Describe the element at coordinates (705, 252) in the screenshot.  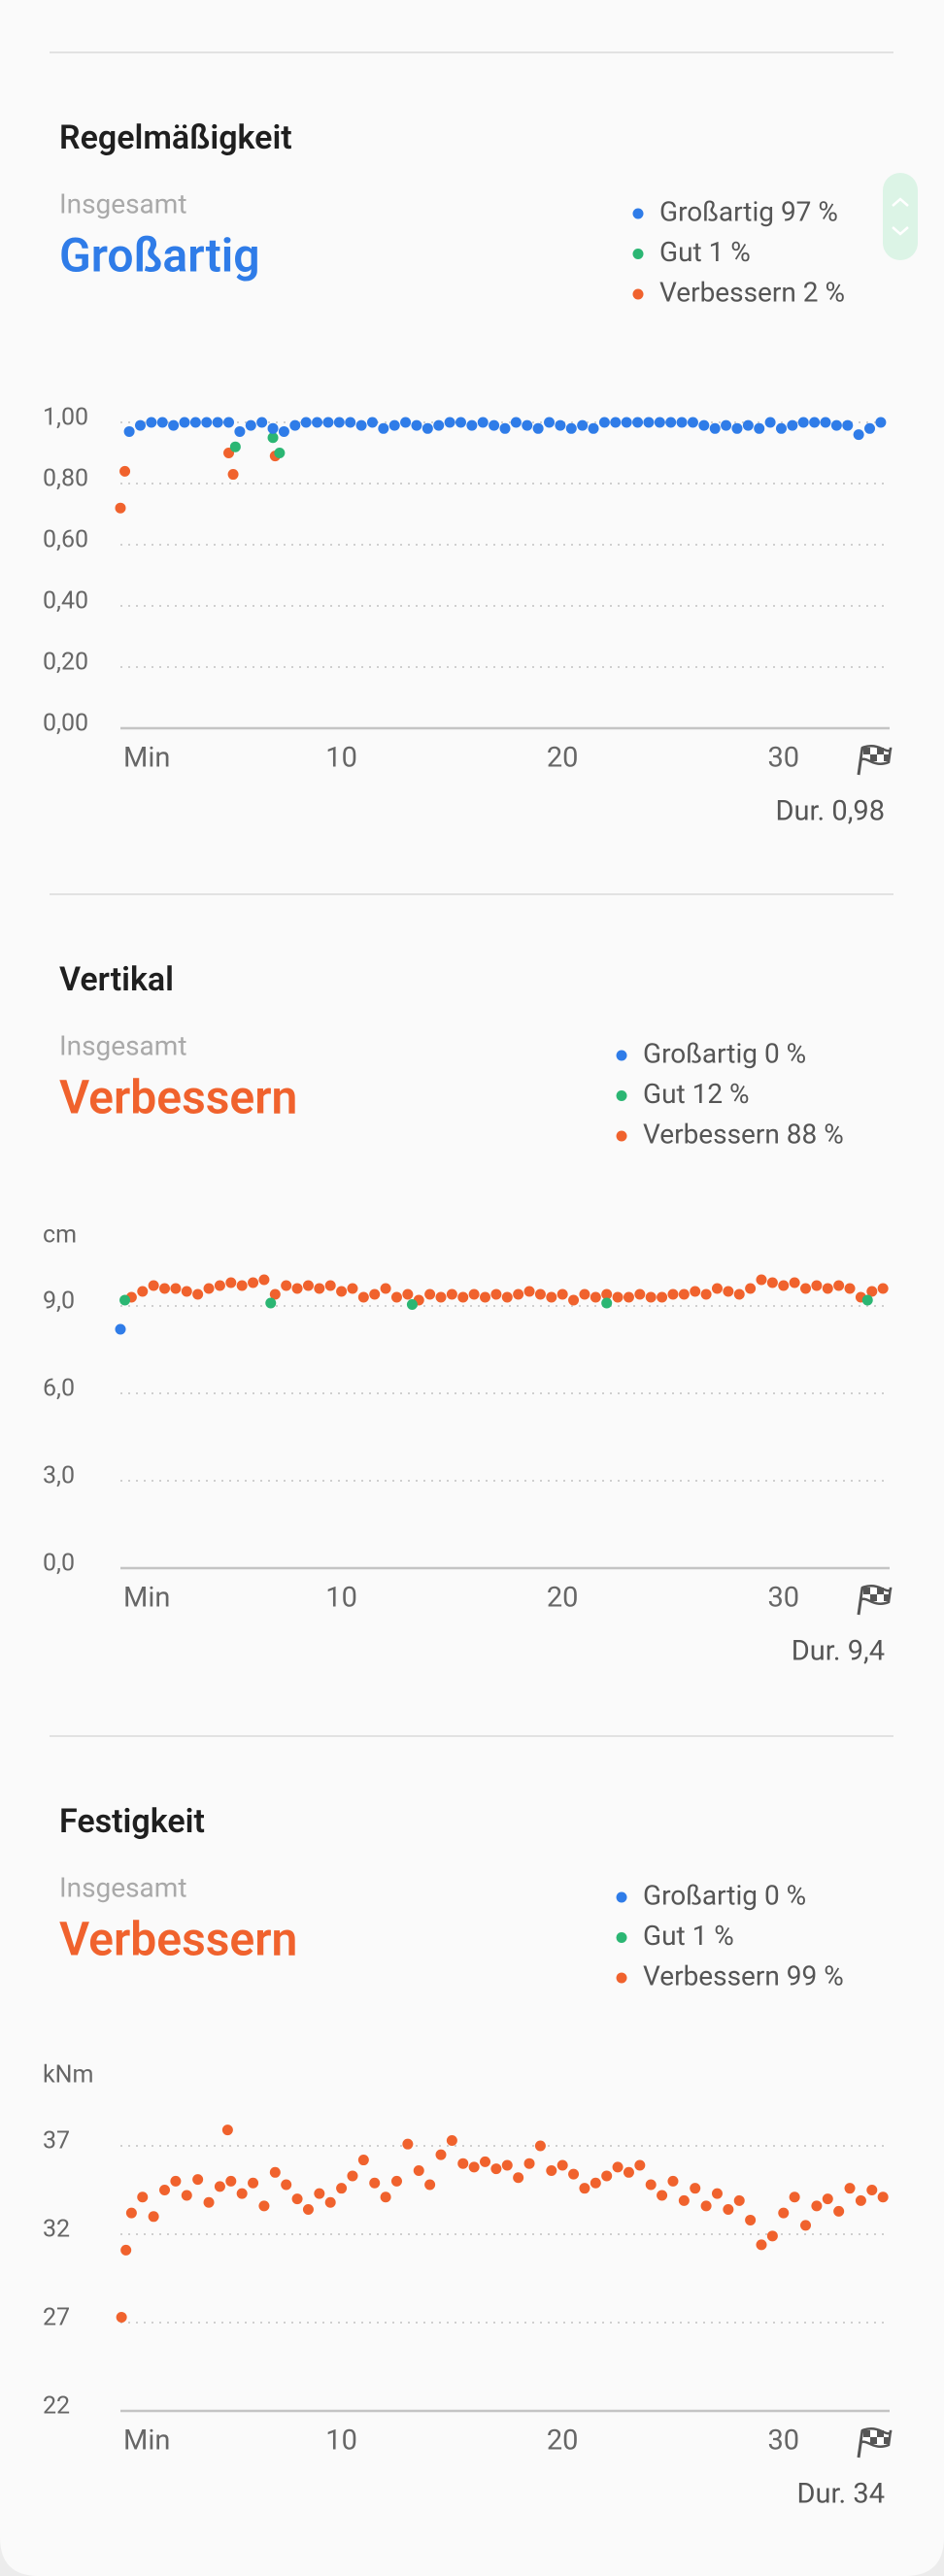
I see `legend-label: Gut 1 %` at that location.